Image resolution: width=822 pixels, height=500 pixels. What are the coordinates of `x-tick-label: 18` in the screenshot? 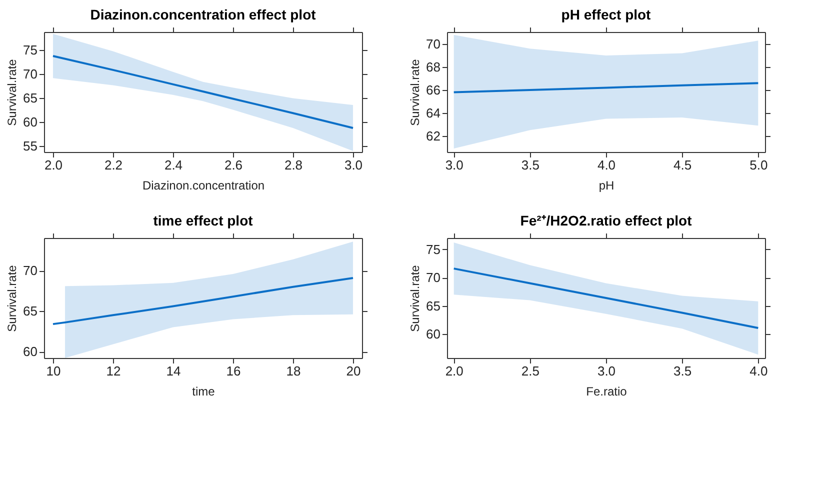 It's located at (293, 371).